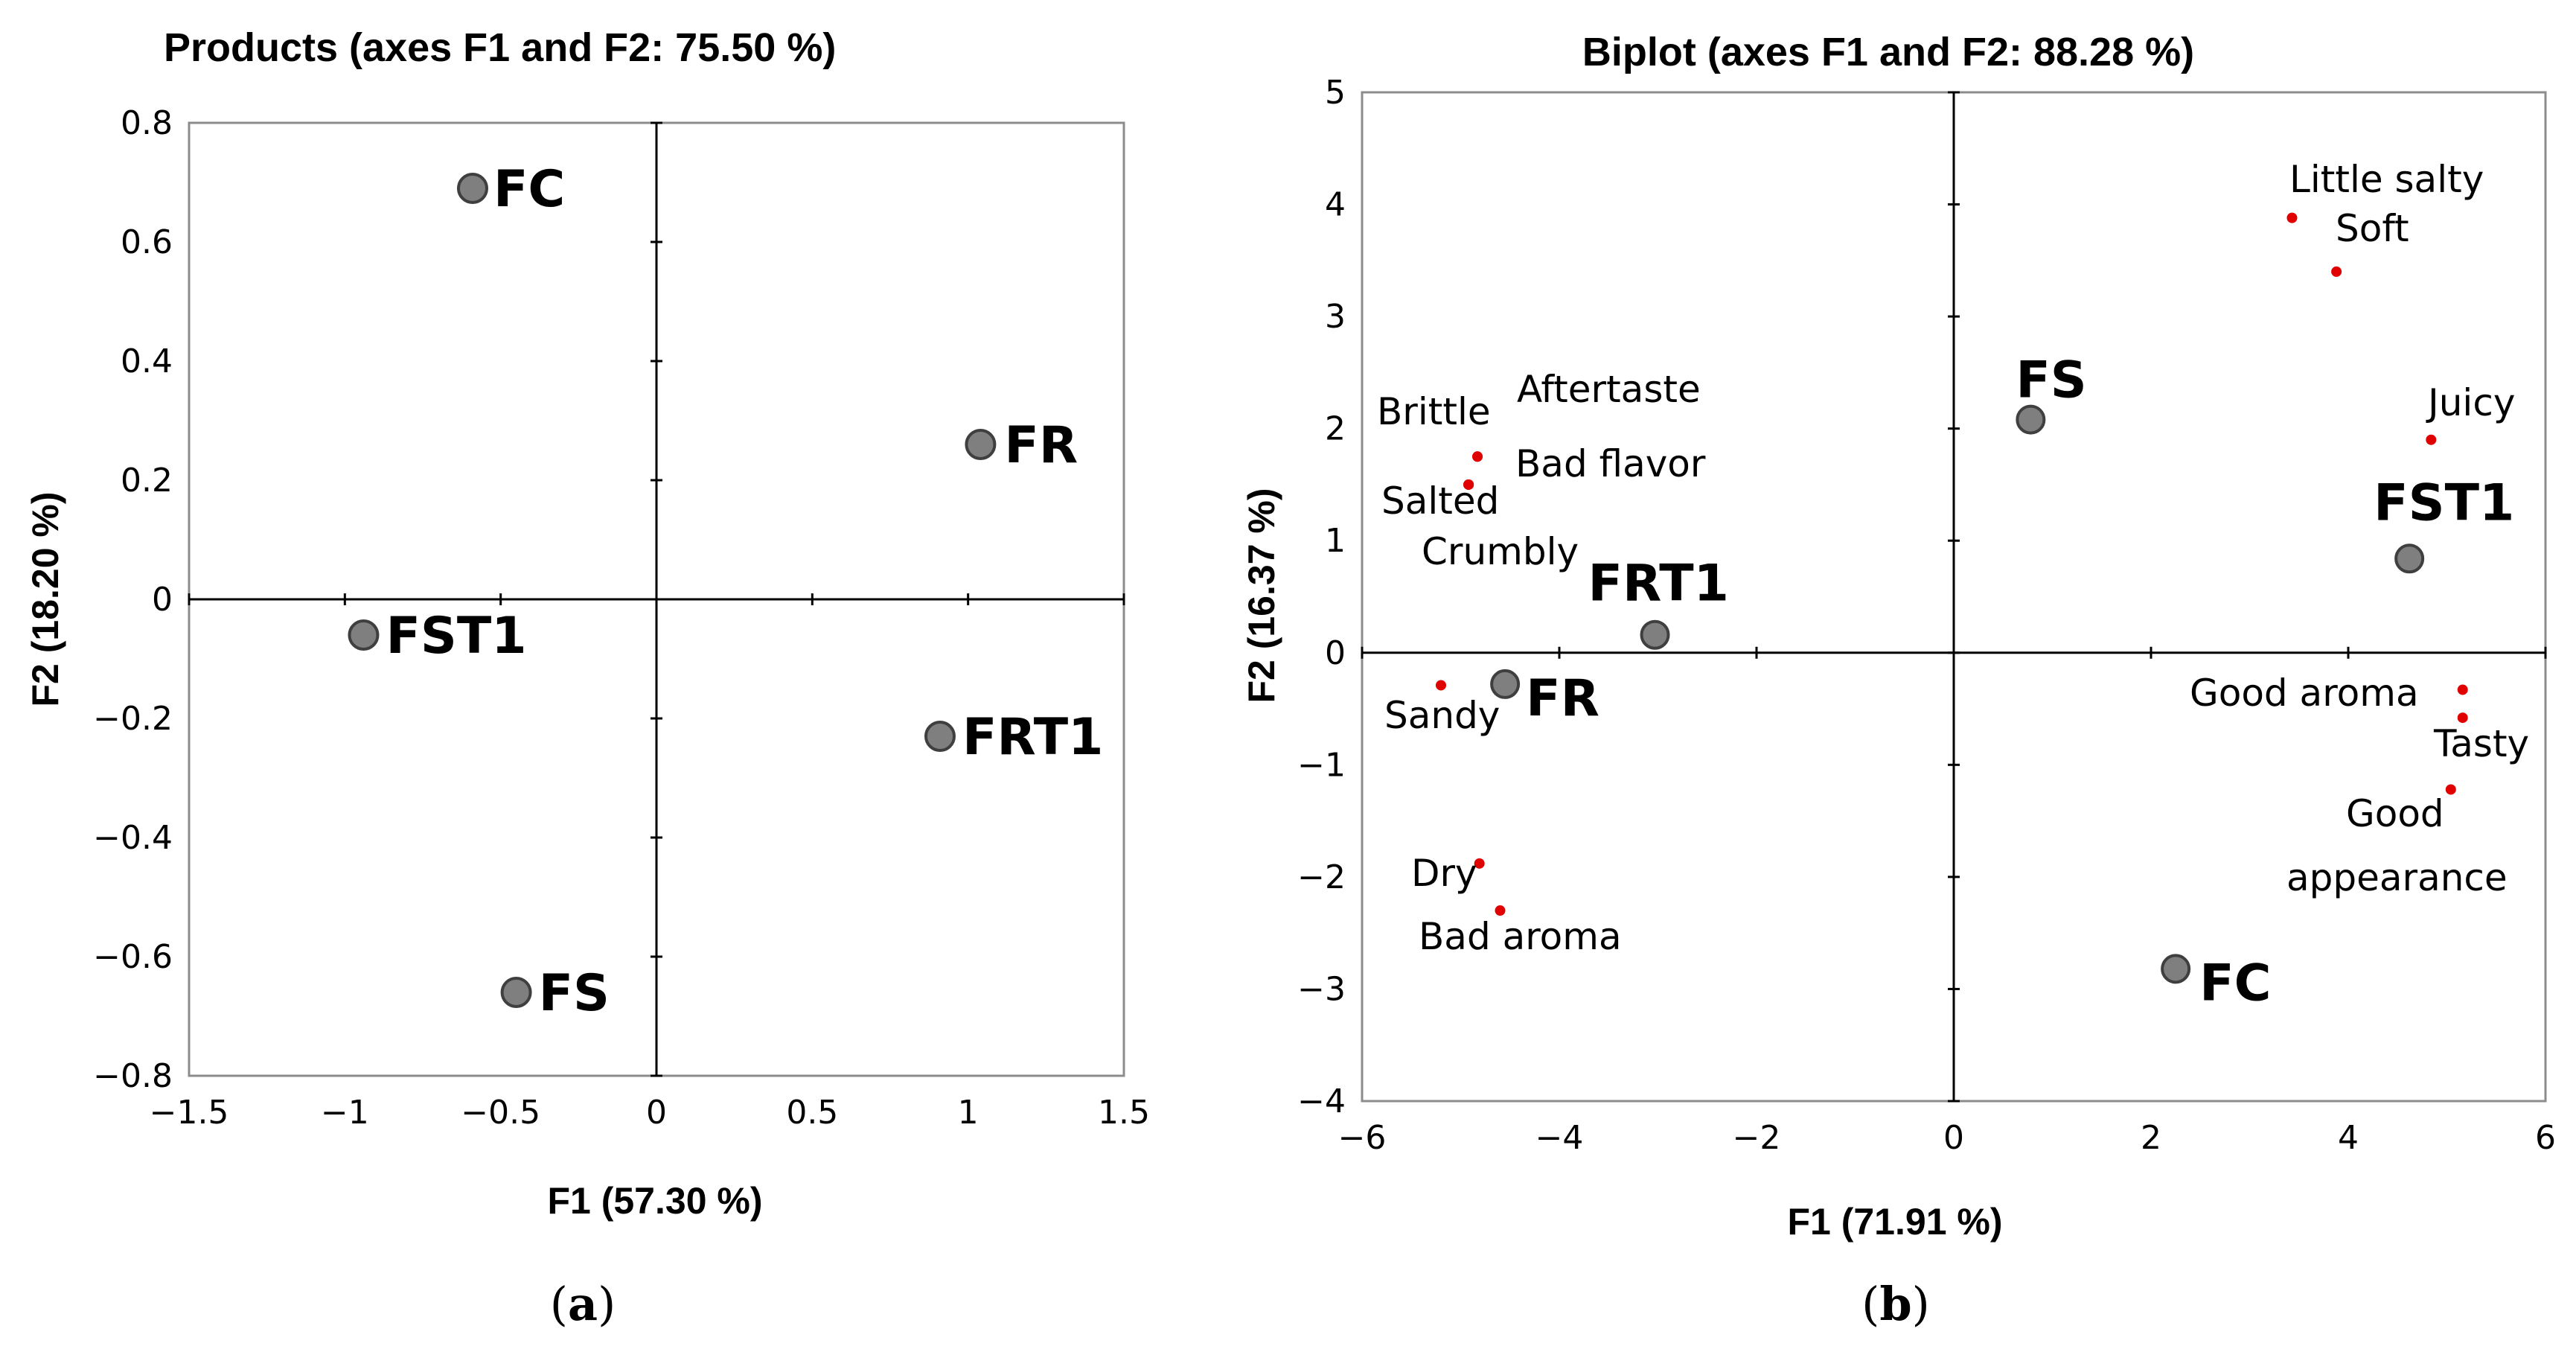 Image resolution: width=2576 pixels, height=1349 pixels. Describe the element at coordinates (2386, 179) in the screenshot. I see `variable-label: Little salty` at that location.